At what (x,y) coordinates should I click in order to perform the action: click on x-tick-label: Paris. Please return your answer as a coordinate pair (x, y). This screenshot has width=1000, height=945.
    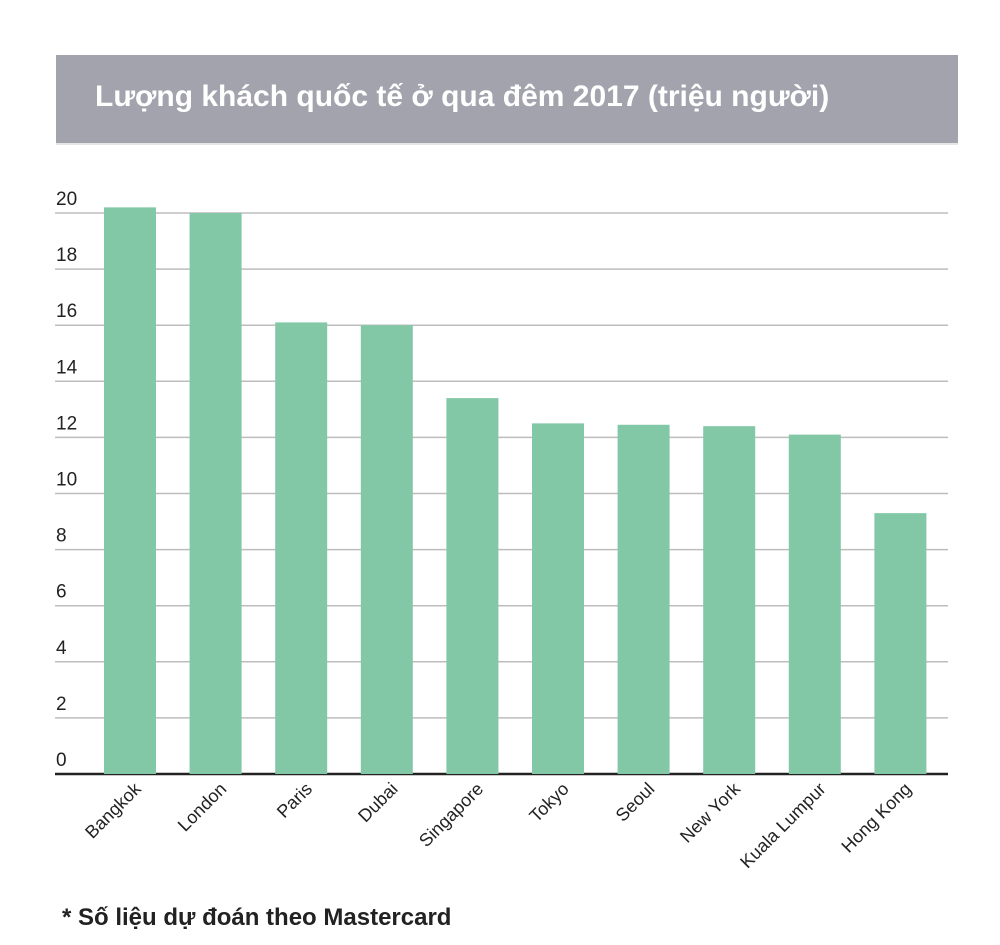
    Looking at the image, I should click on (294, 800).